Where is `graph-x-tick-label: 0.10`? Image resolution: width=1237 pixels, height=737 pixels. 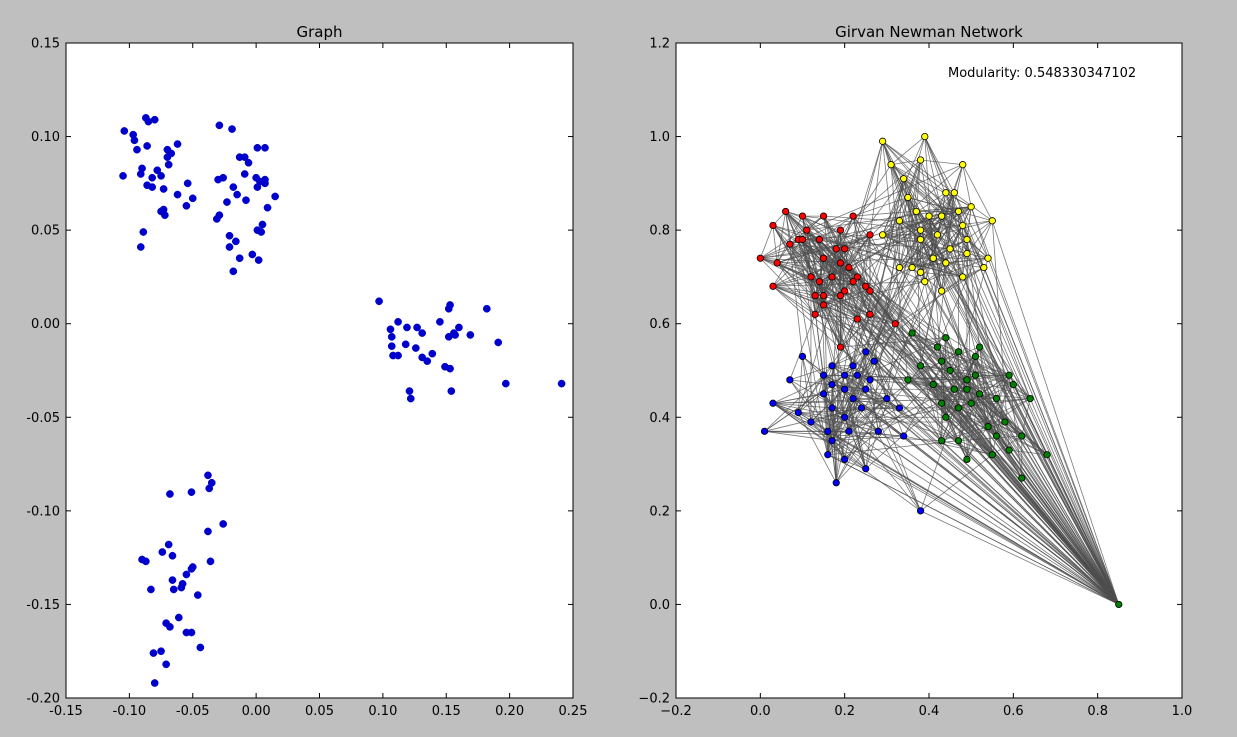 graph-x-tick-label: 0.10 is located at coordinates (382, 711).